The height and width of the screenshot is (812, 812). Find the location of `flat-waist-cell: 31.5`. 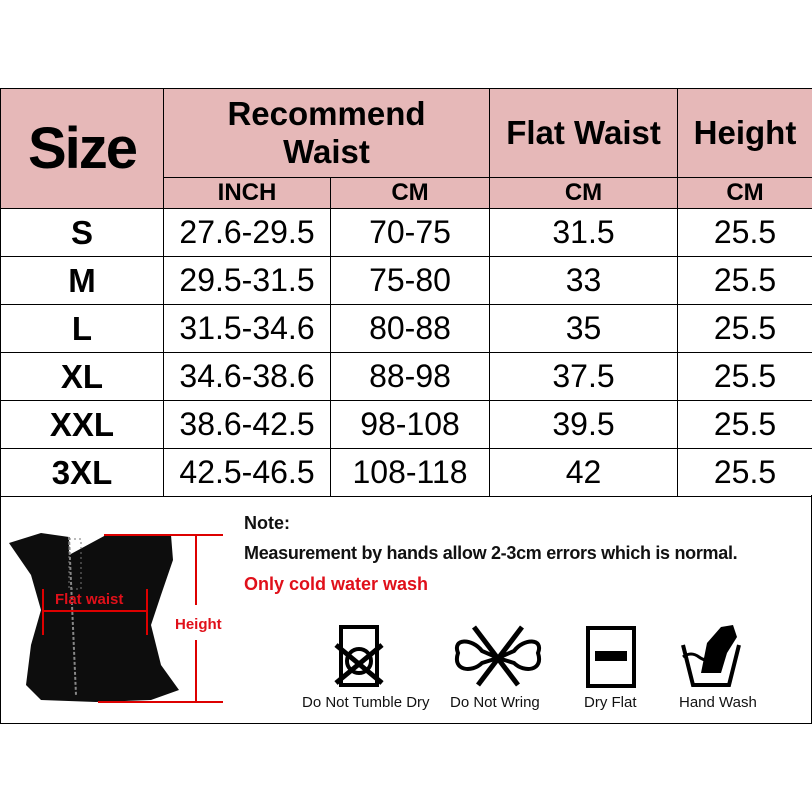

flat-waist-cell: 31.5 is located at coordinates (584, 232).